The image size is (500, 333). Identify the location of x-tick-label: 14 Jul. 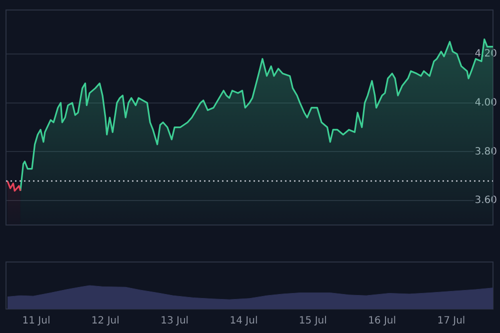
(244, 321).